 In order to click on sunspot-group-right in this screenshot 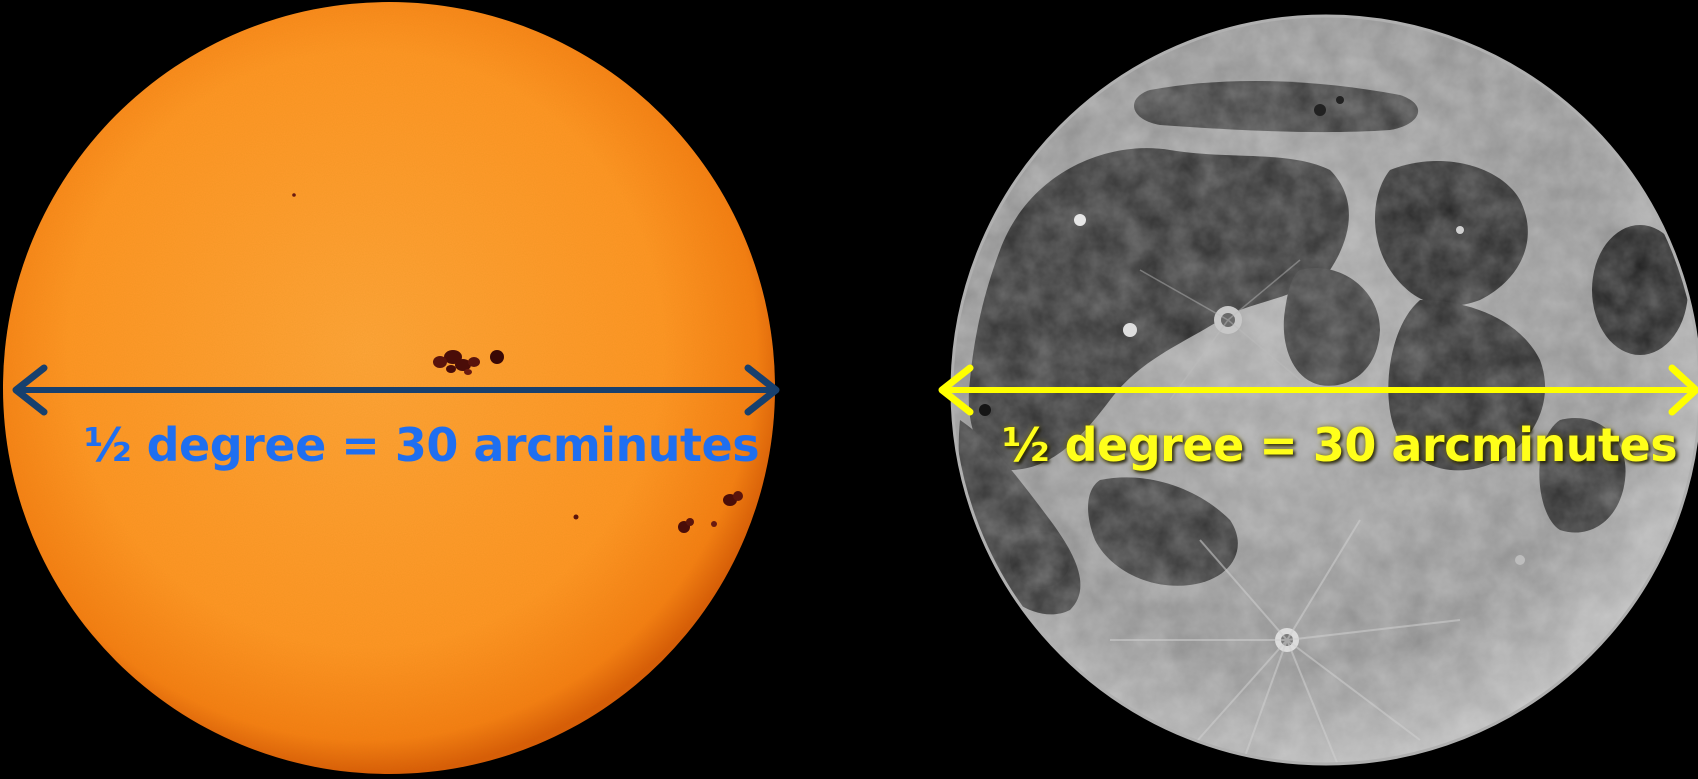, I will do `click(517, 363)`.